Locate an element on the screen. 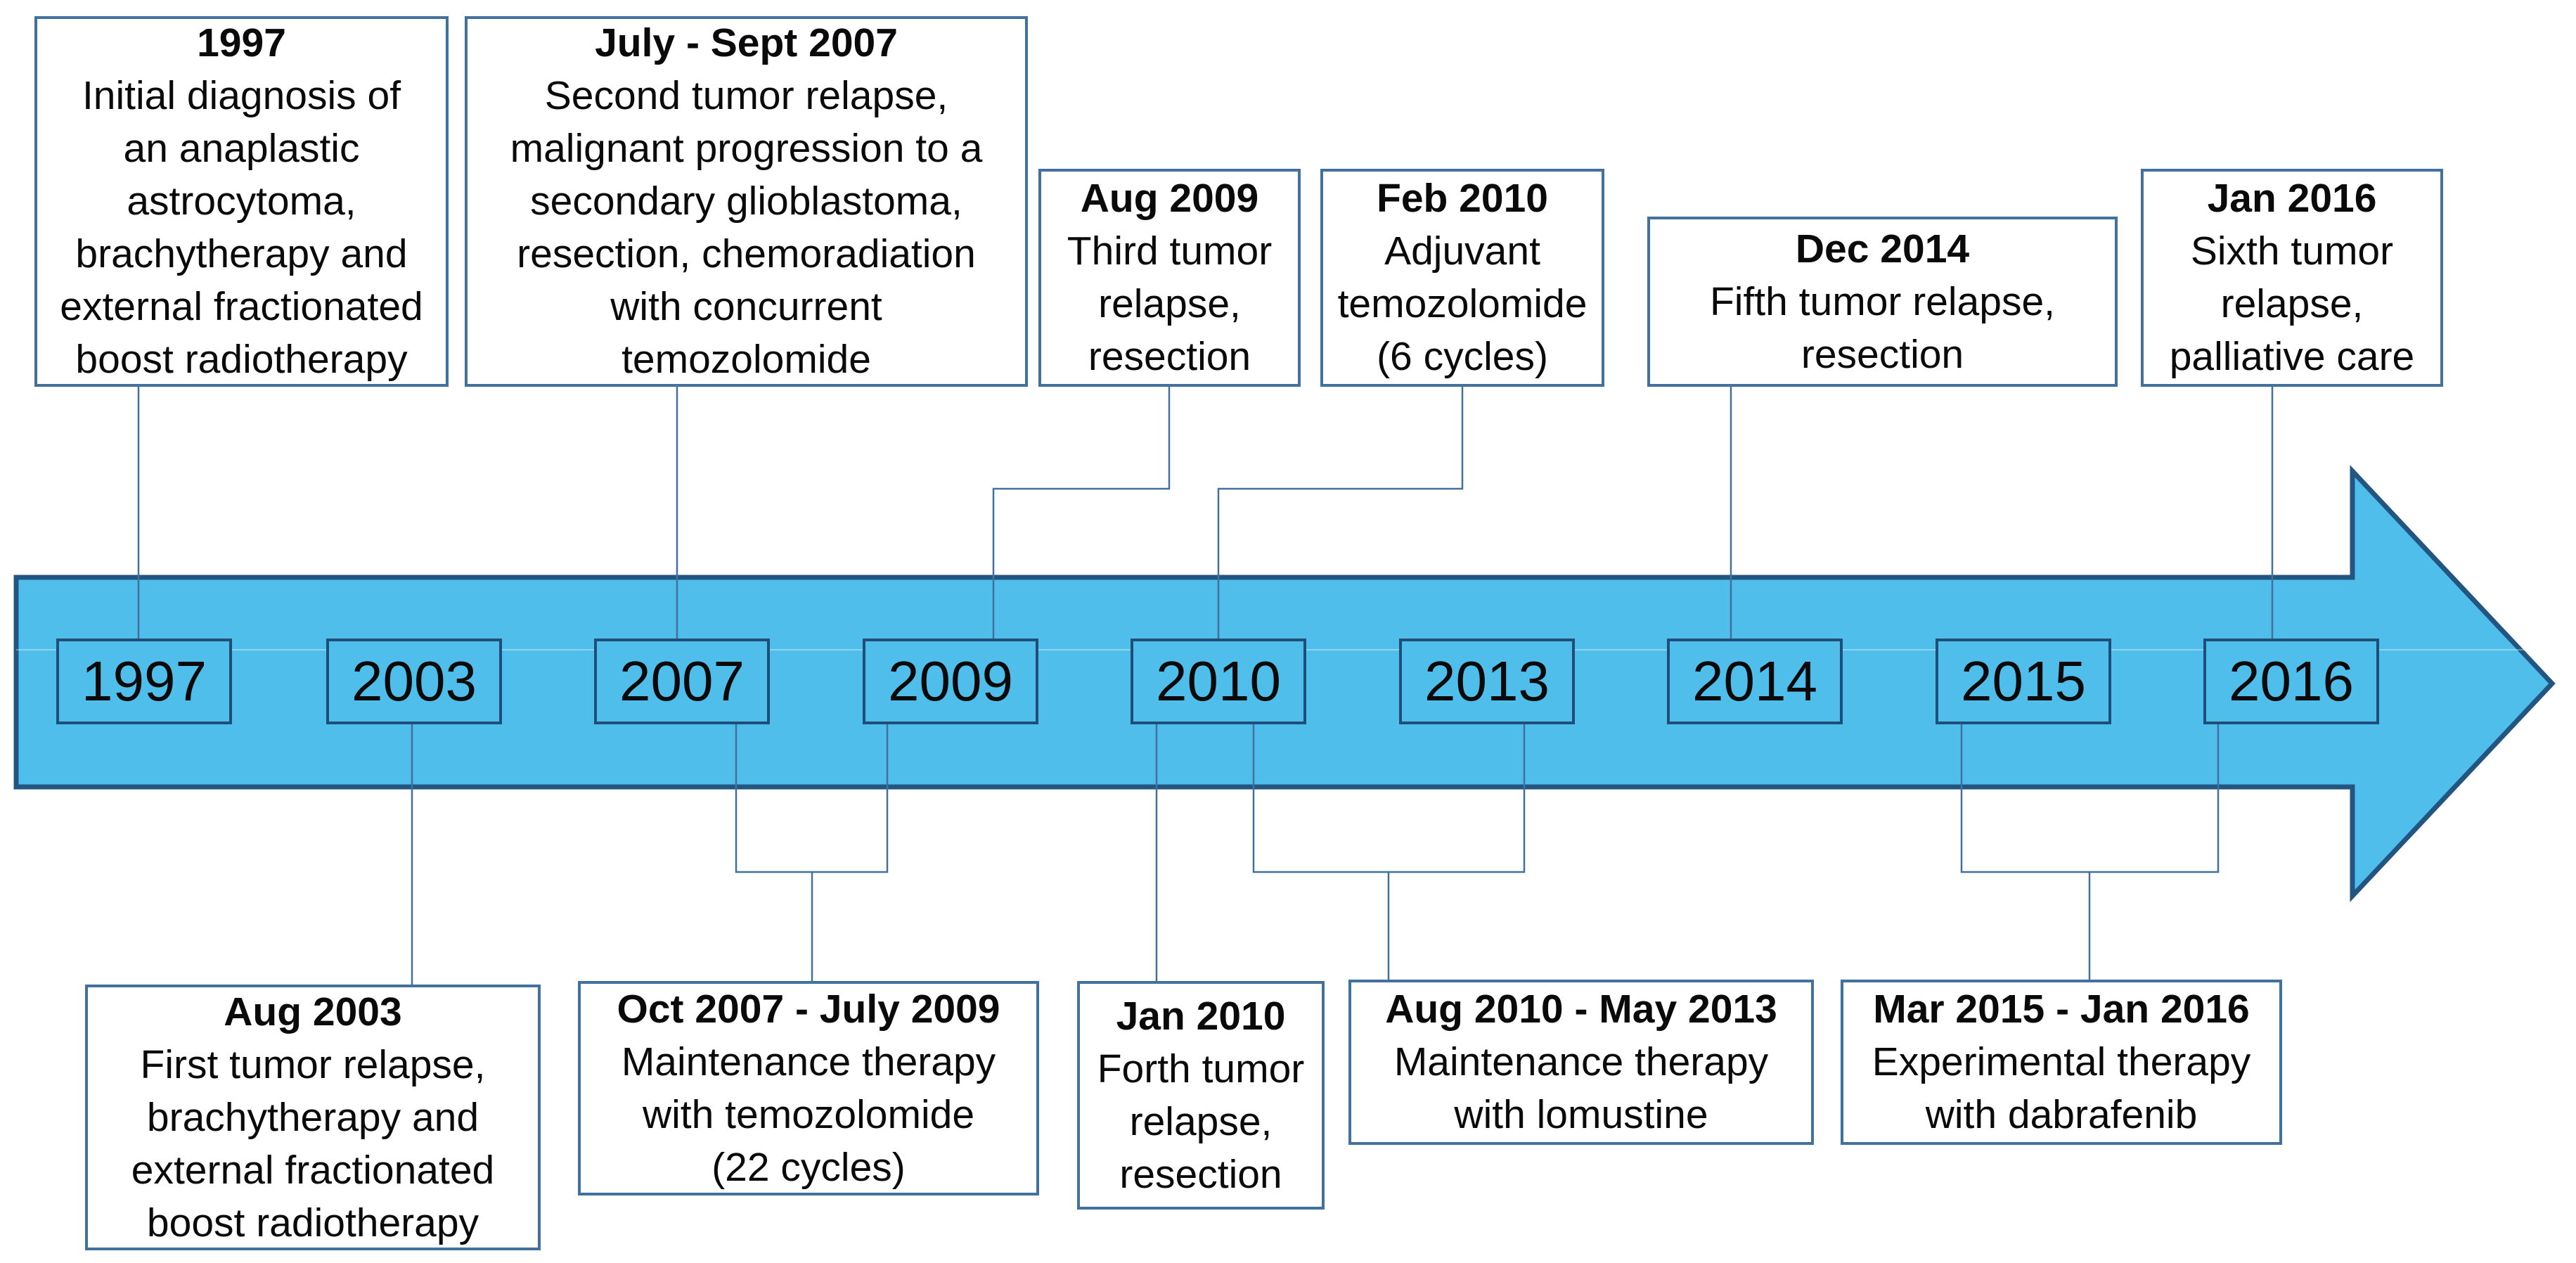 The height and width of the screenshot is (1263, 2576). event-date: Aug 2009 is located at coordinates (1169, 198).